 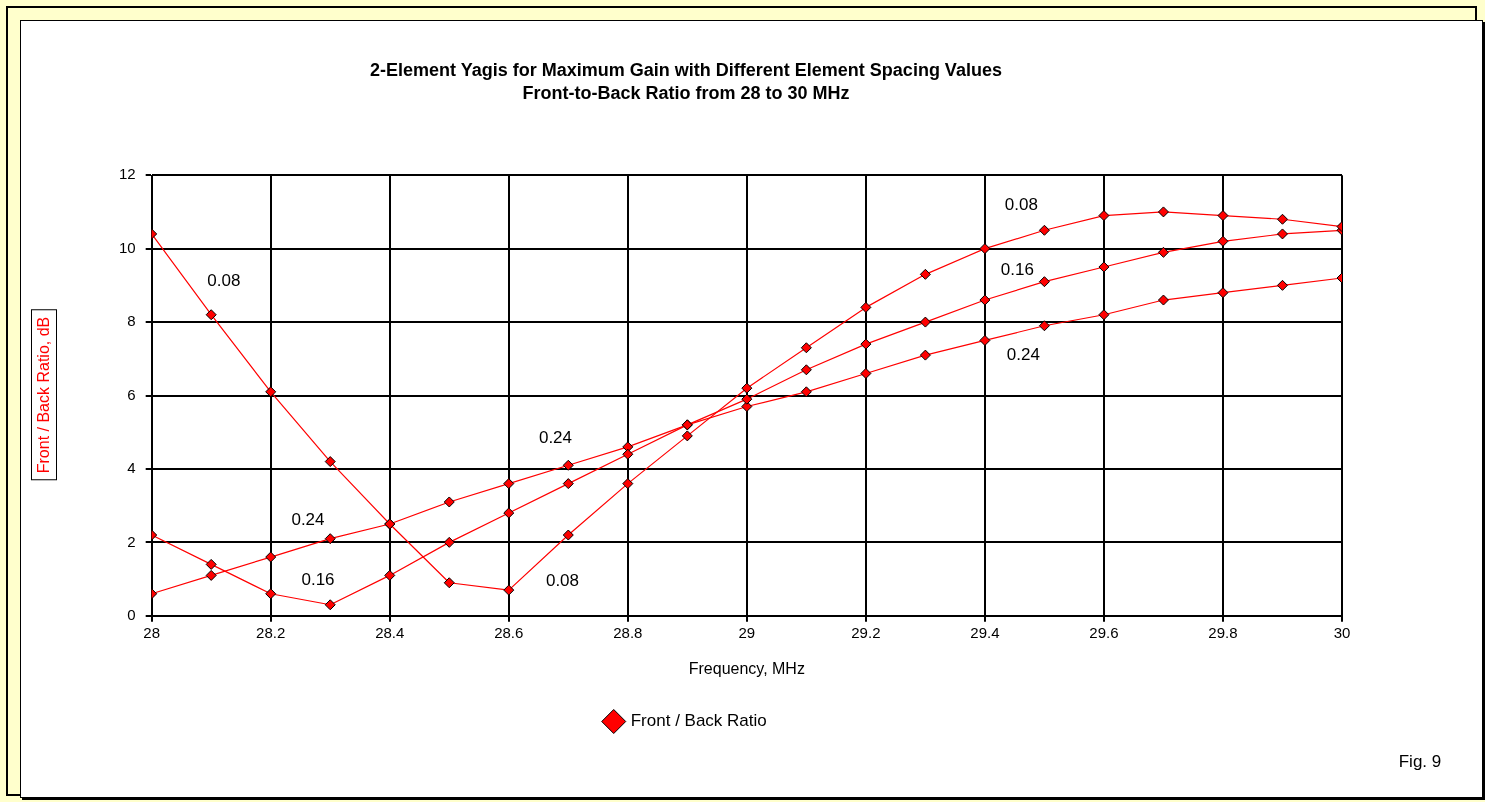 I want to click on x-tick-label: 29.6, so click(x=1104, y=632).